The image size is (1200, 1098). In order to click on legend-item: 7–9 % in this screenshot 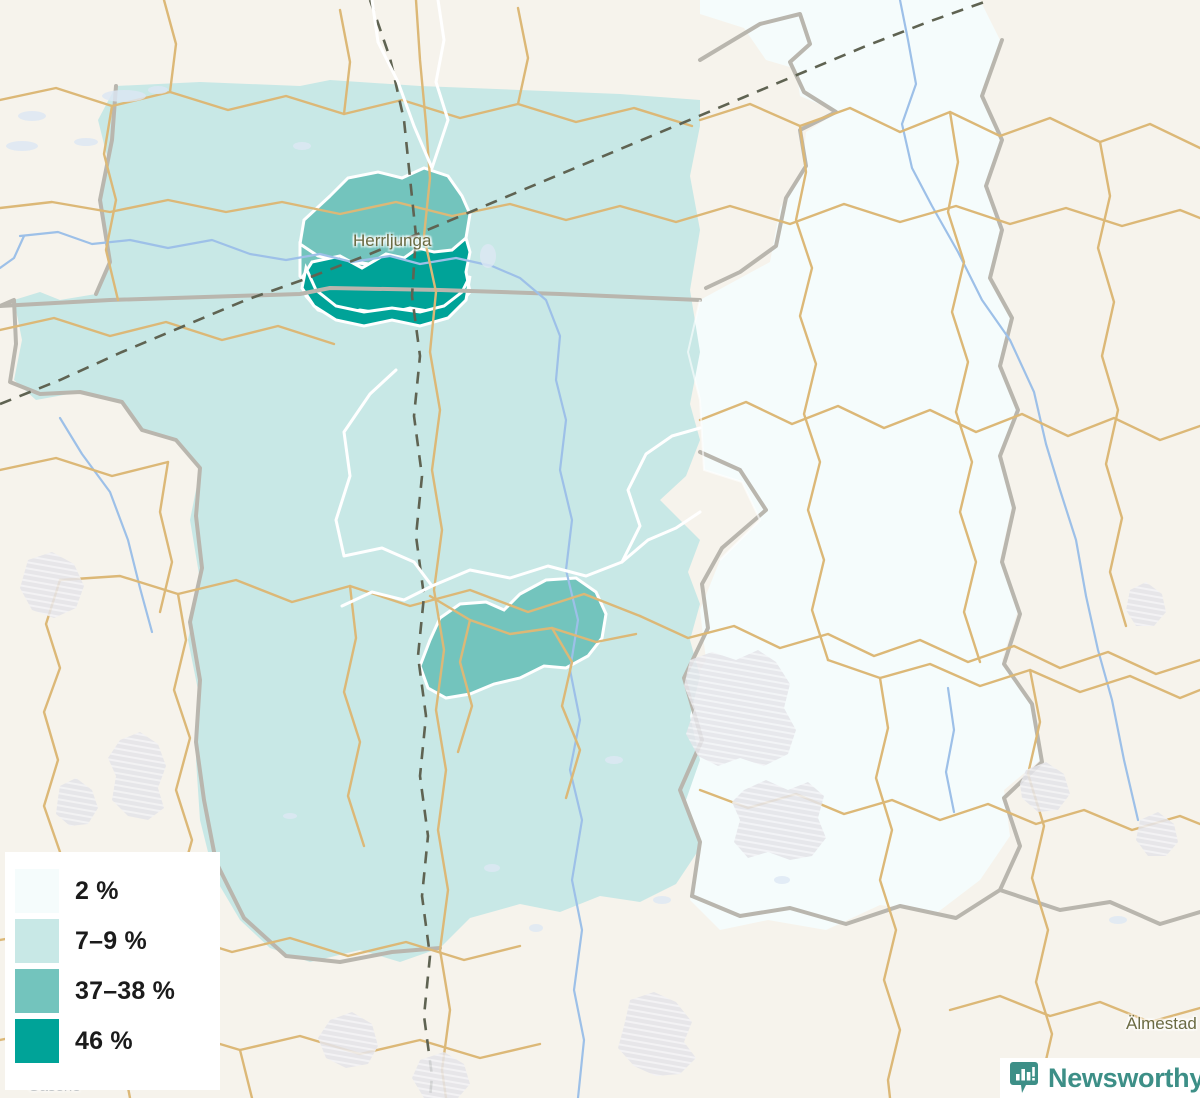, I will do `click(112, 941)`.